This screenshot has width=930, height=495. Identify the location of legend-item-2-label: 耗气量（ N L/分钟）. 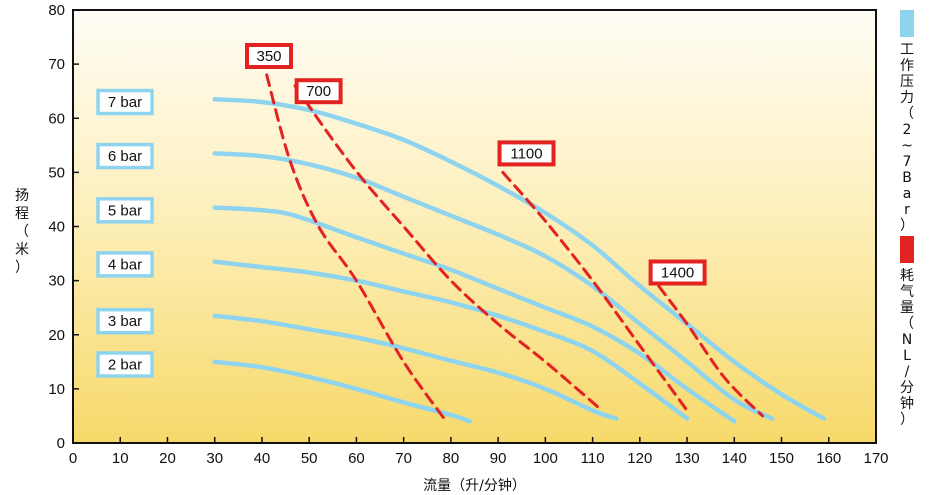
(907, 348).